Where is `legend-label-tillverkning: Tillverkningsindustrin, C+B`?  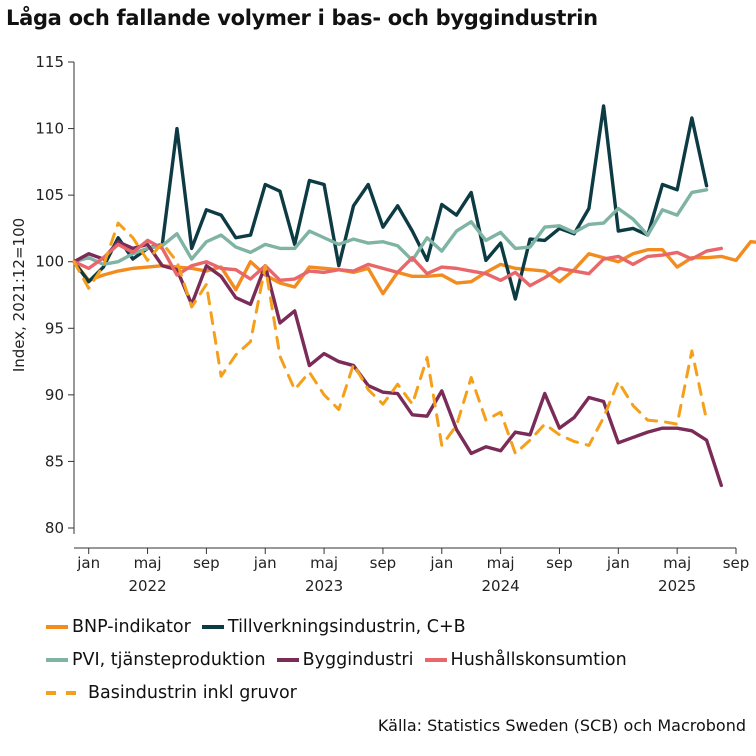
legend-label-tillverkning: Tillverkningsindustrin, C+B is located at coordinates (346, 627).